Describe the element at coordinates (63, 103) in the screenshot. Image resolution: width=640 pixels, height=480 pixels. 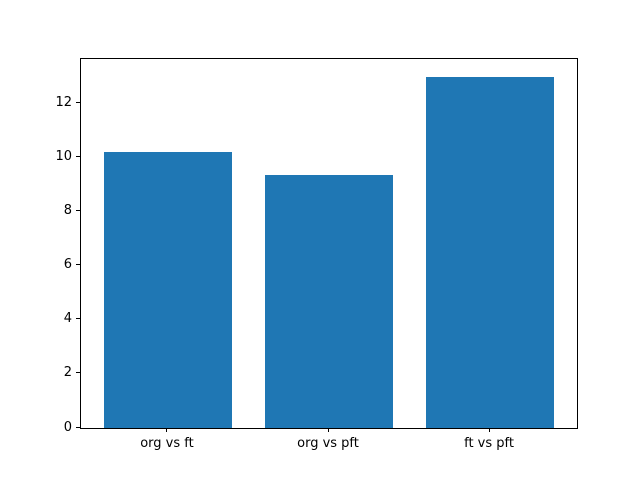
I see `y-axis-tick-label: 12` at that location.